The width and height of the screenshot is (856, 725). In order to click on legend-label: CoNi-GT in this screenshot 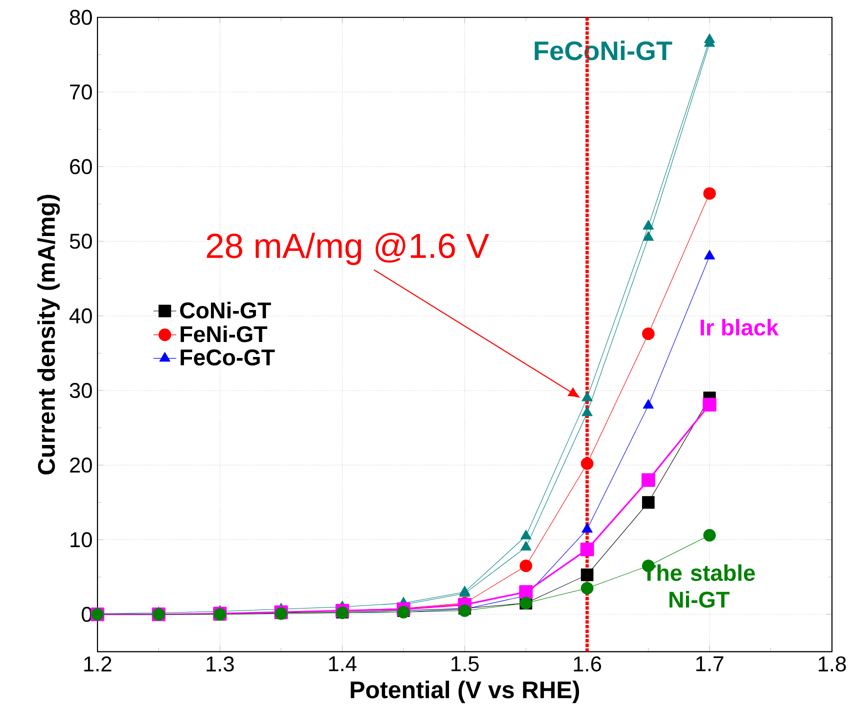, I will do `click(226, 310)`.